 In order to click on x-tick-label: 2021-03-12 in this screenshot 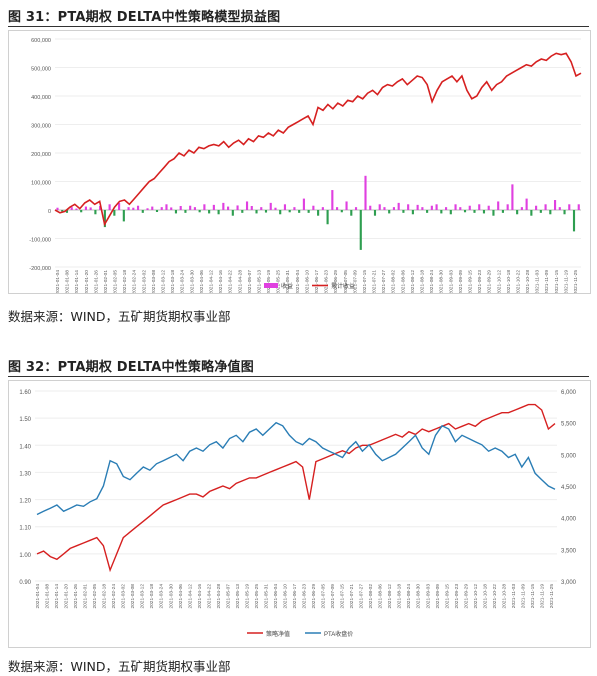, I will do `click(164, 281)`.